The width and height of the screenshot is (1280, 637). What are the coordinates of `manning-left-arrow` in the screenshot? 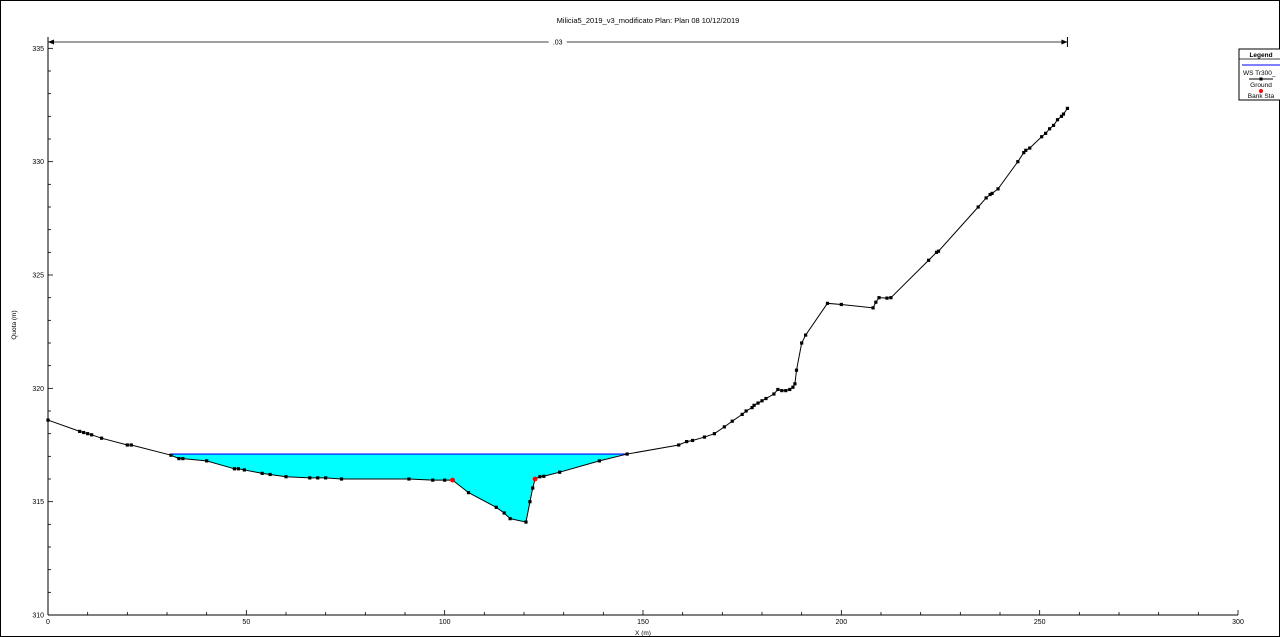 It's located at (51, 42).